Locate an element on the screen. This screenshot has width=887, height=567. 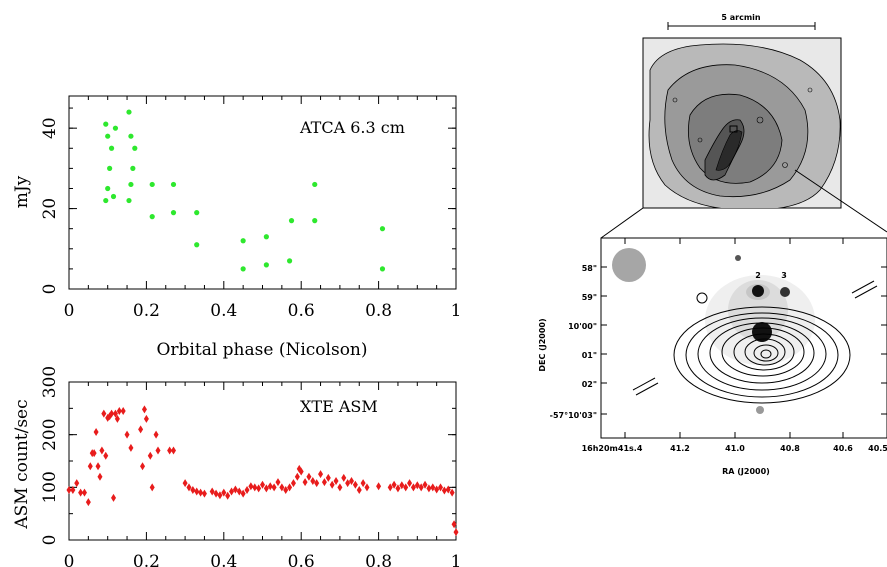
dec-tick: 59" is located at coordinates (589, 297).